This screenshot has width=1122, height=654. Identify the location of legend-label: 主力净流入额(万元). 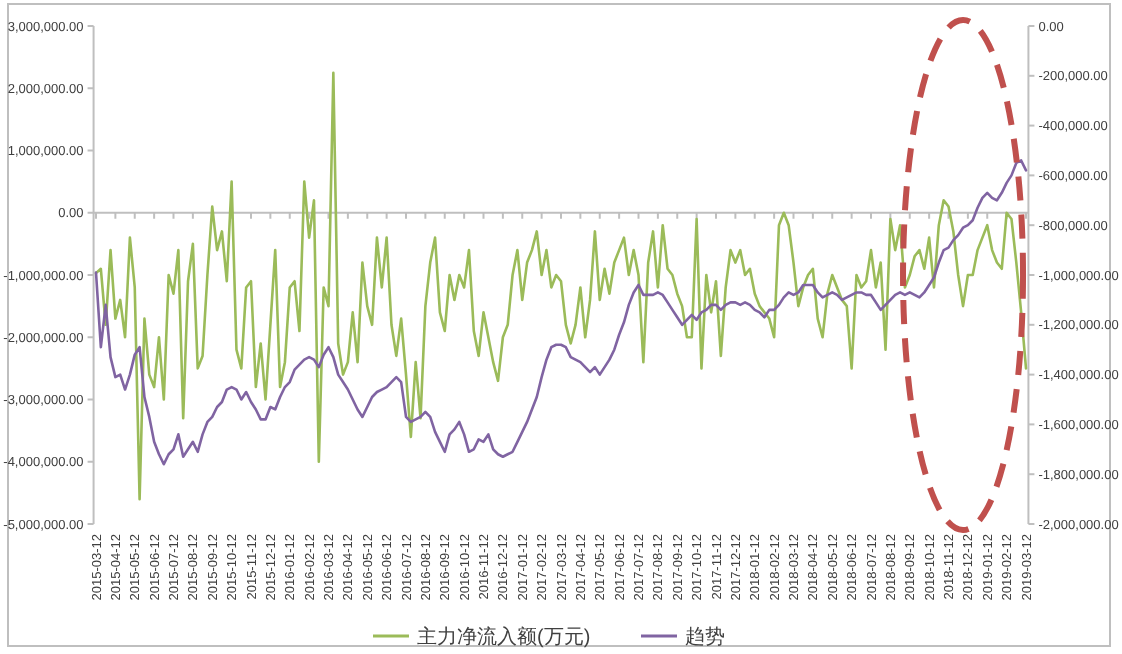
(504, 637).